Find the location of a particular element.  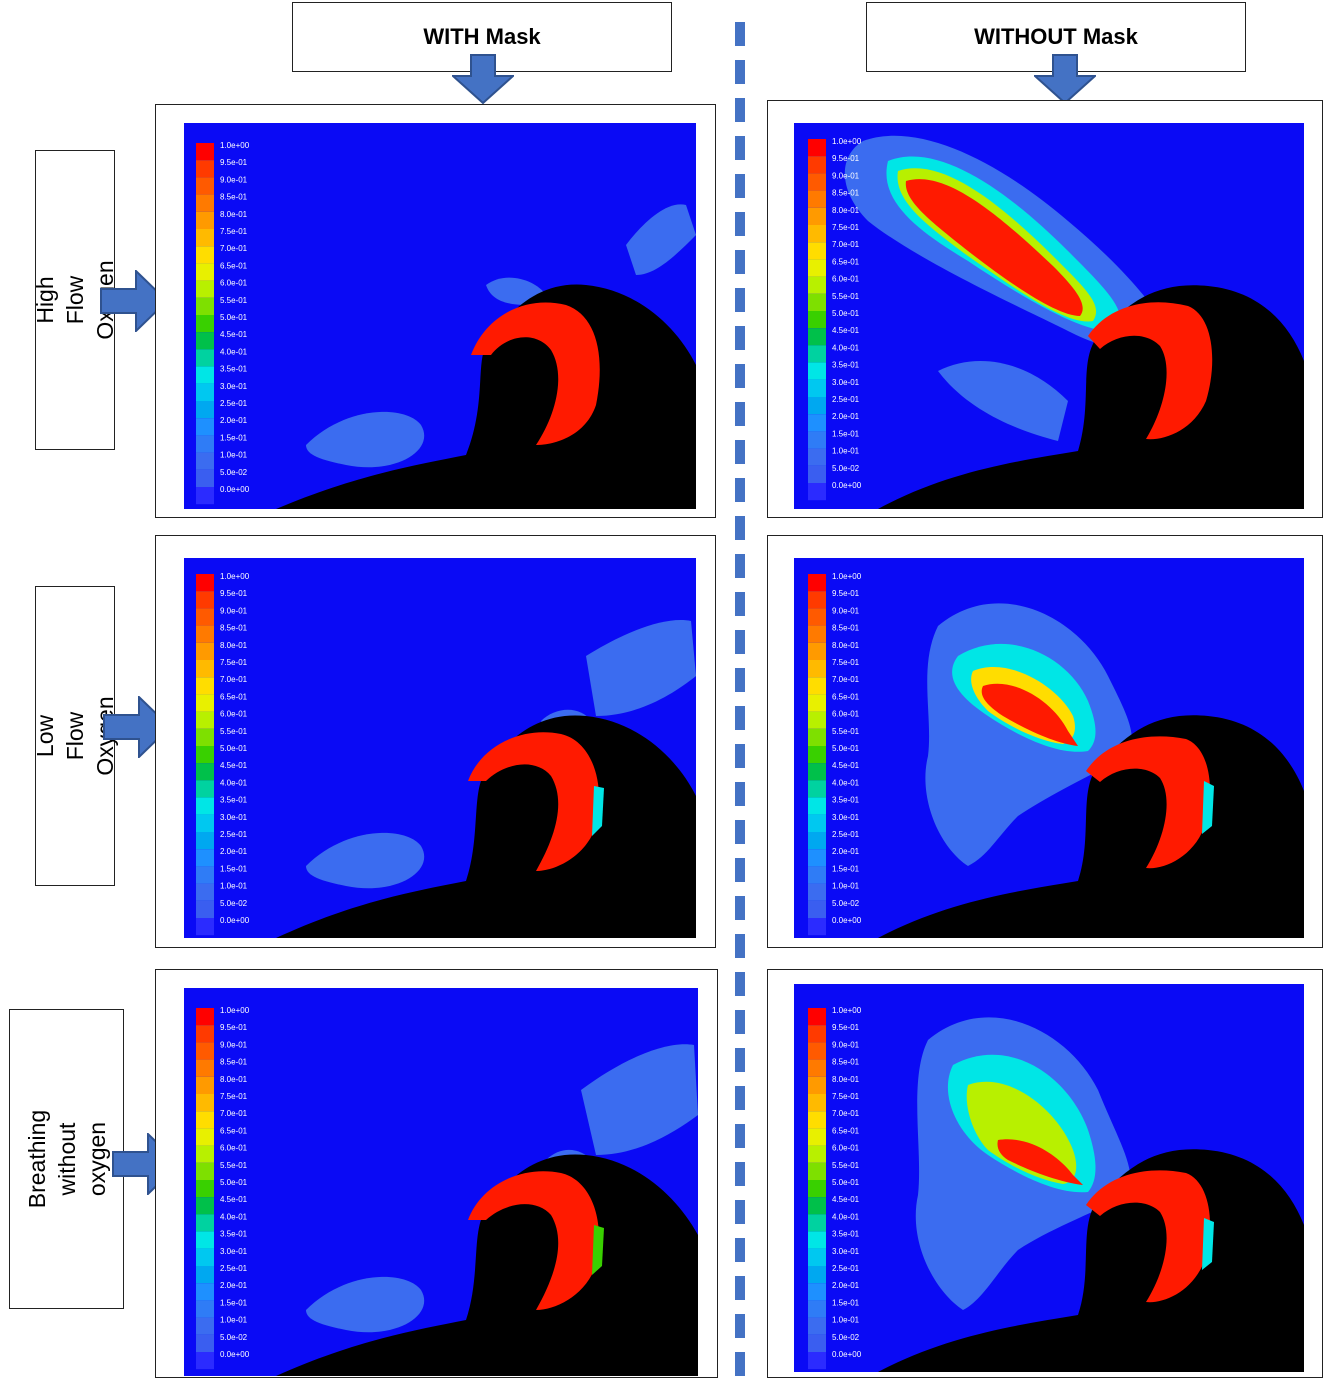

colorbar-tick-label: 4.5e-01 is located at coordinates (234, 1199).